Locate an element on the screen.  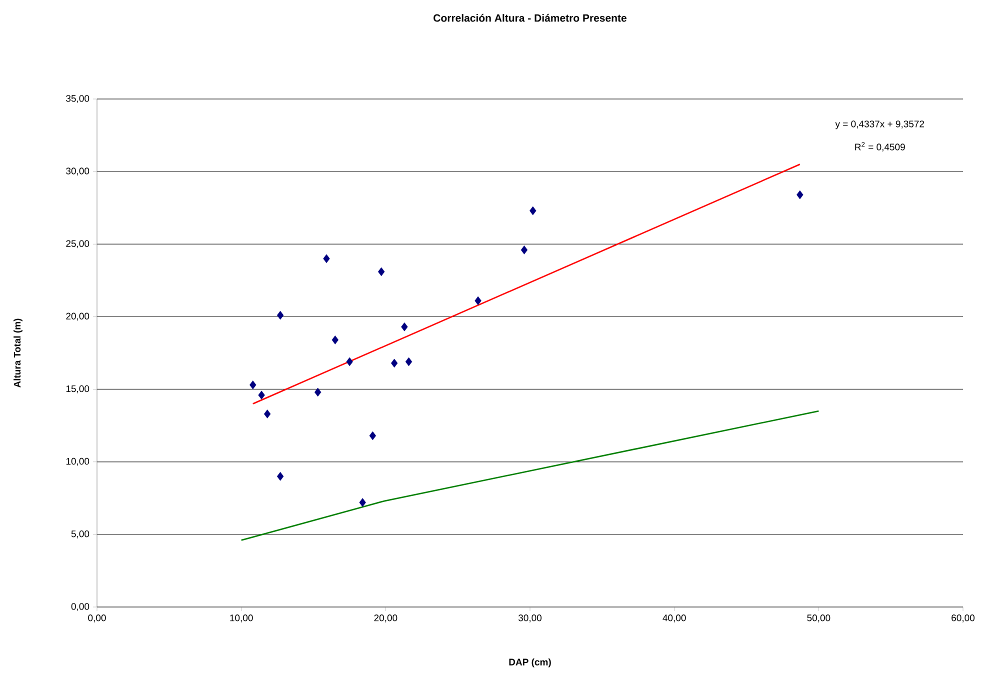
y-tick-label: 30,00 is located at coordinates (78, 172).